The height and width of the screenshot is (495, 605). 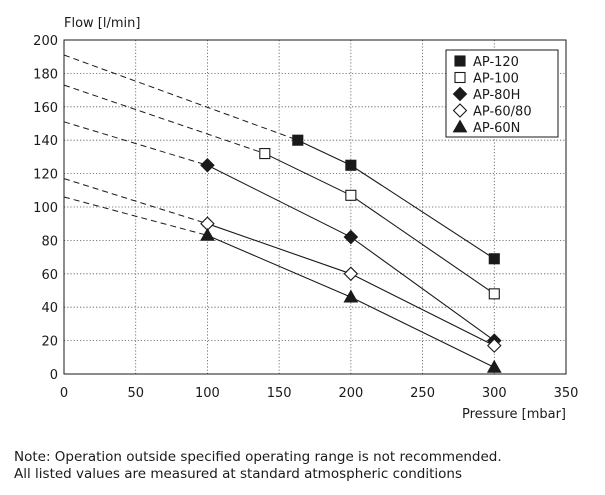 What do you see at coordinates (45, 141) in the screenshot?
I see `y-tick-label: 140` at bounding box center [45, 141].